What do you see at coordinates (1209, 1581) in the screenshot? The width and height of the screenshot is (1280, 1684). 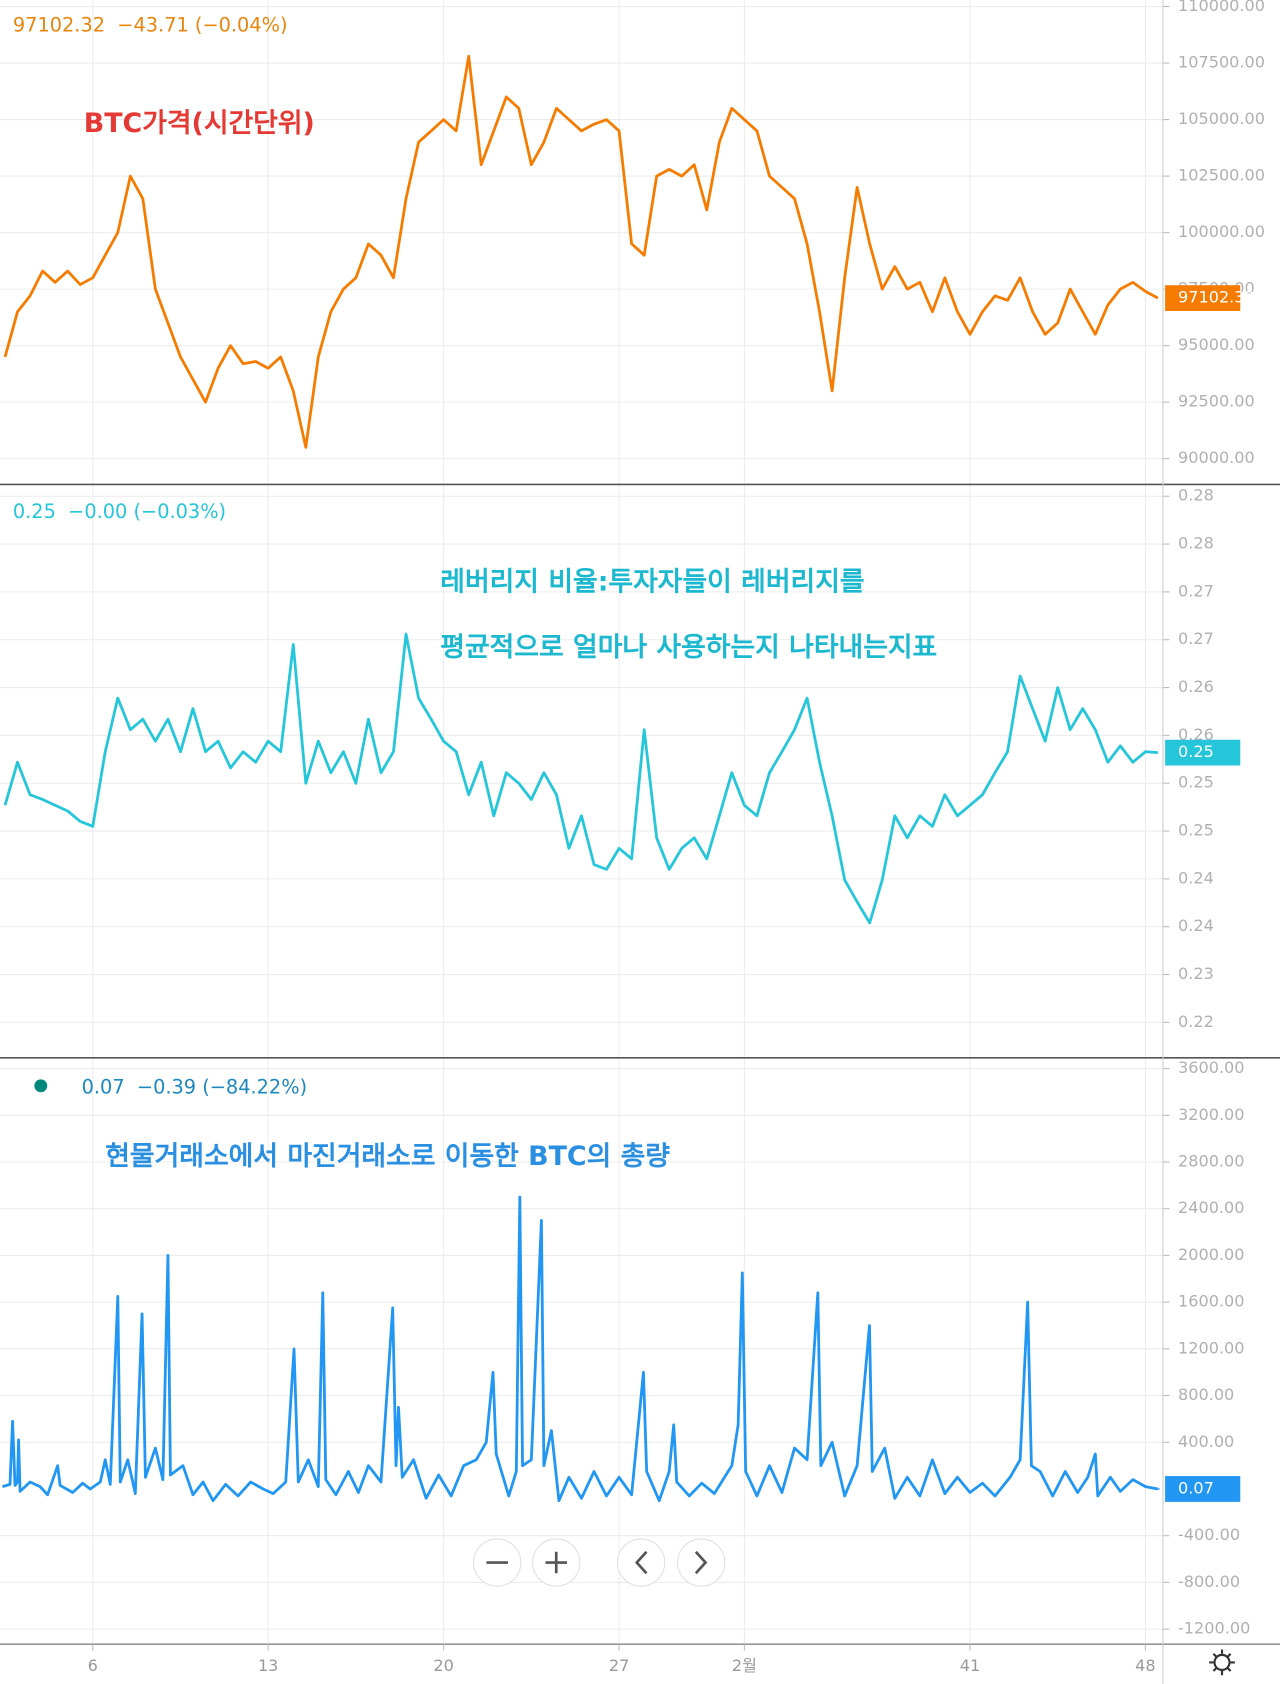 I see `y-tick-label: -800.00` at bounding box center [1209, 1581].